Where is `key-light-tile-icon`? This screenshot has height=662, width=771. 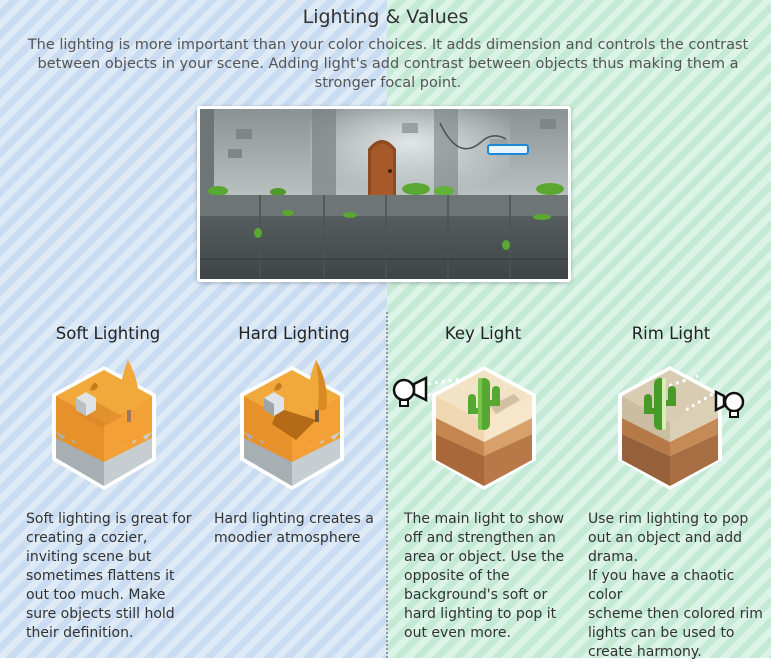
key-light-tile-icon is located at coordinates (470, 431).